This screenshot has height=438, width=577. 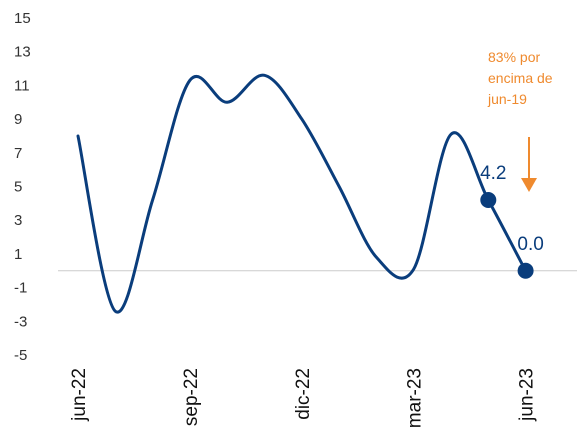 I want to click on annotation: 83% por encima de jun-19, so click(x=520, y=120).